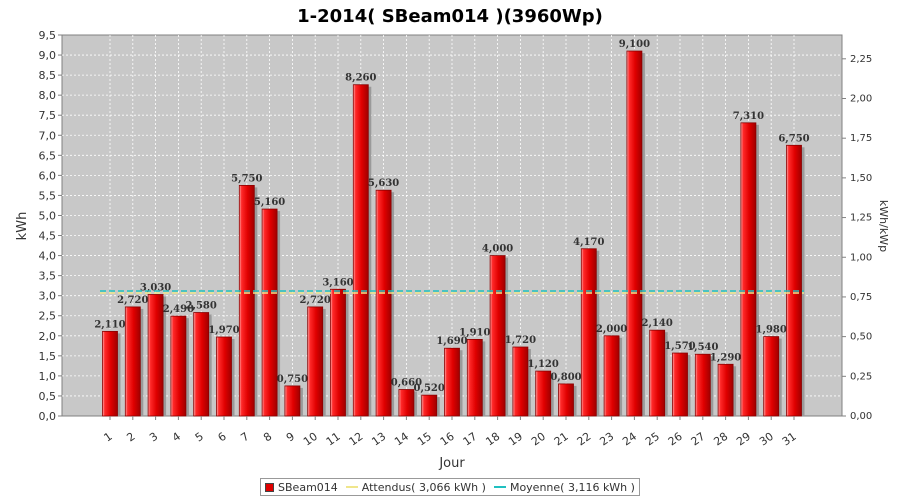  What do you see at coordinates (109, 324) in the screenshot?
I see `value-label: 2,110` at bounding box center [109, 324].